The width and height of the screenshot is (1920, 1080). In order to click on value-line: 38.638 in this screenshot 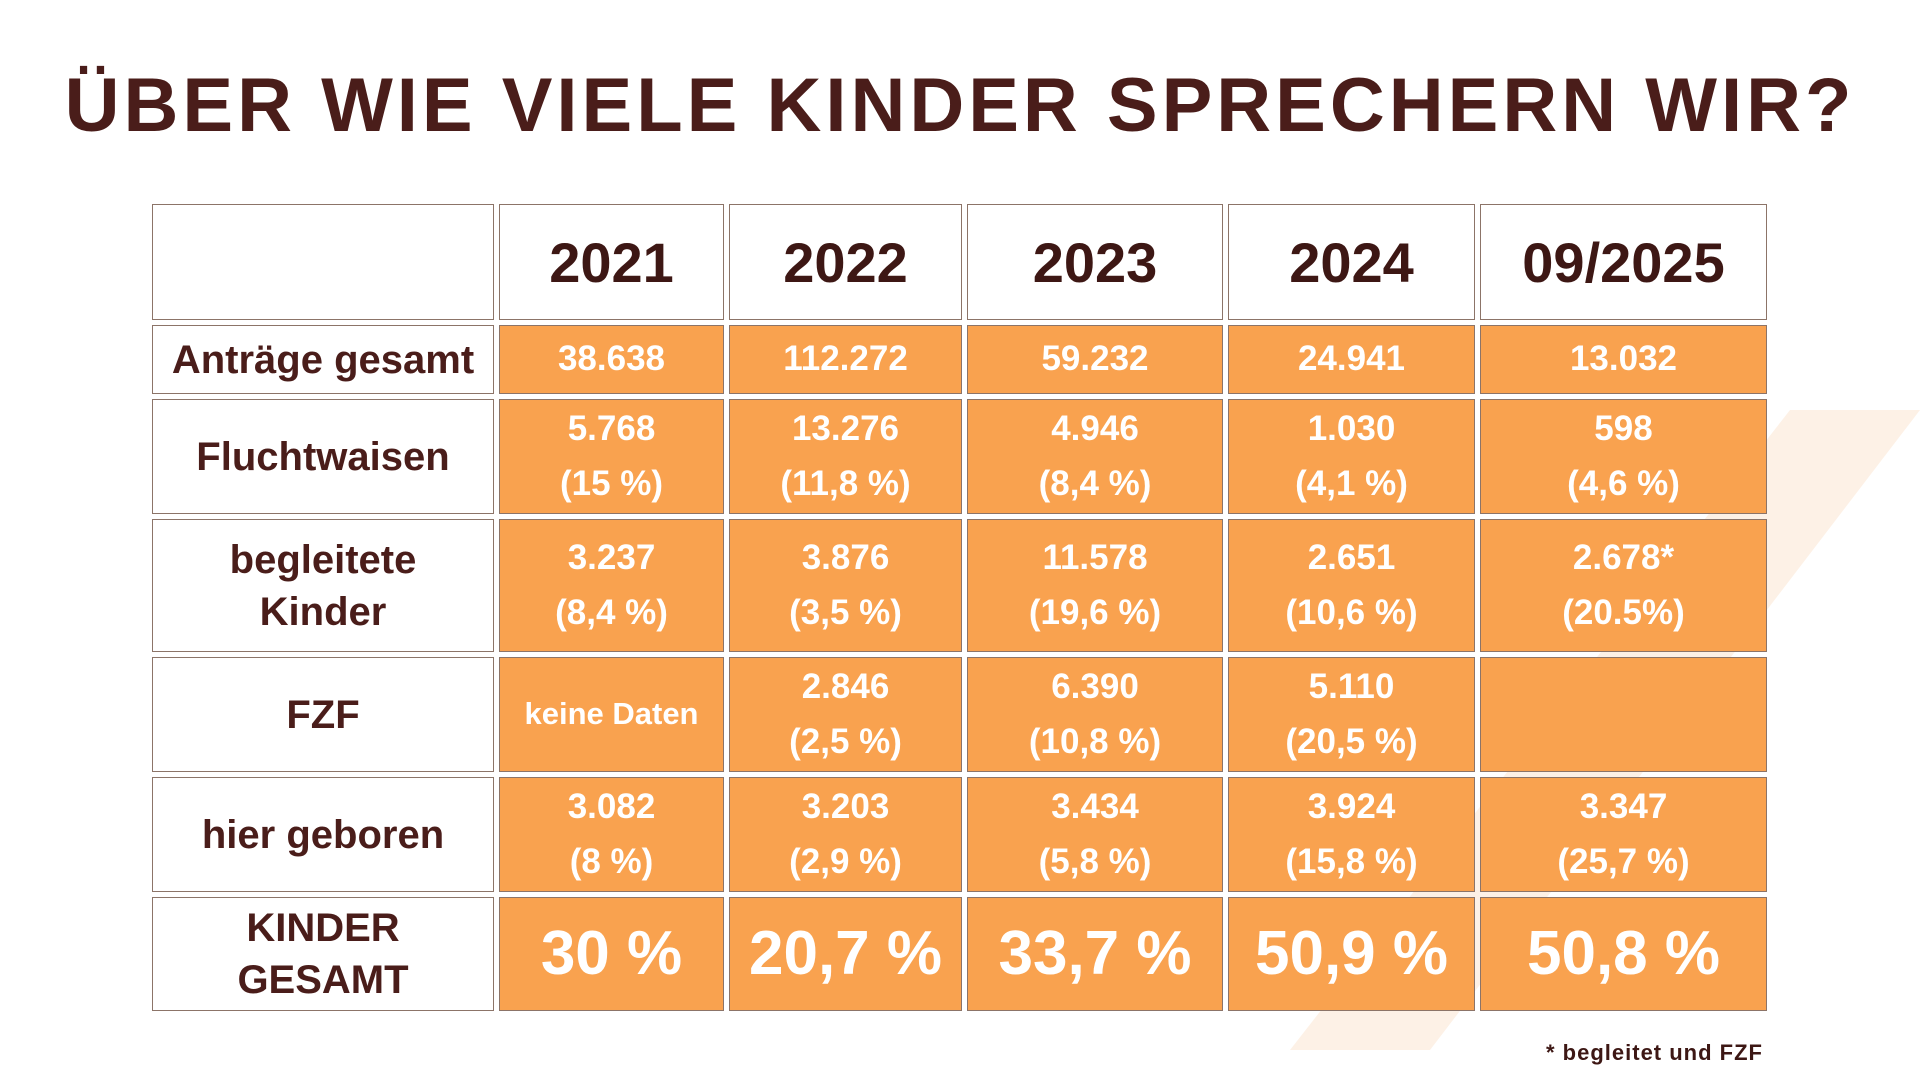, I will do `click(611, 359)`.